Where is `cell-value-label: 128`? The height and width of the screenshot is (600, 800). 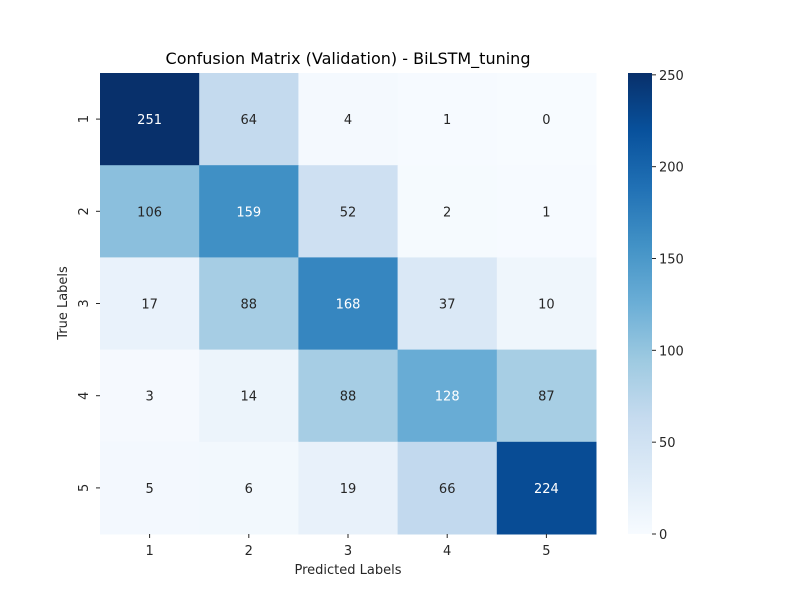
cell-value-label: 128 is located at coordinates (447, 397).